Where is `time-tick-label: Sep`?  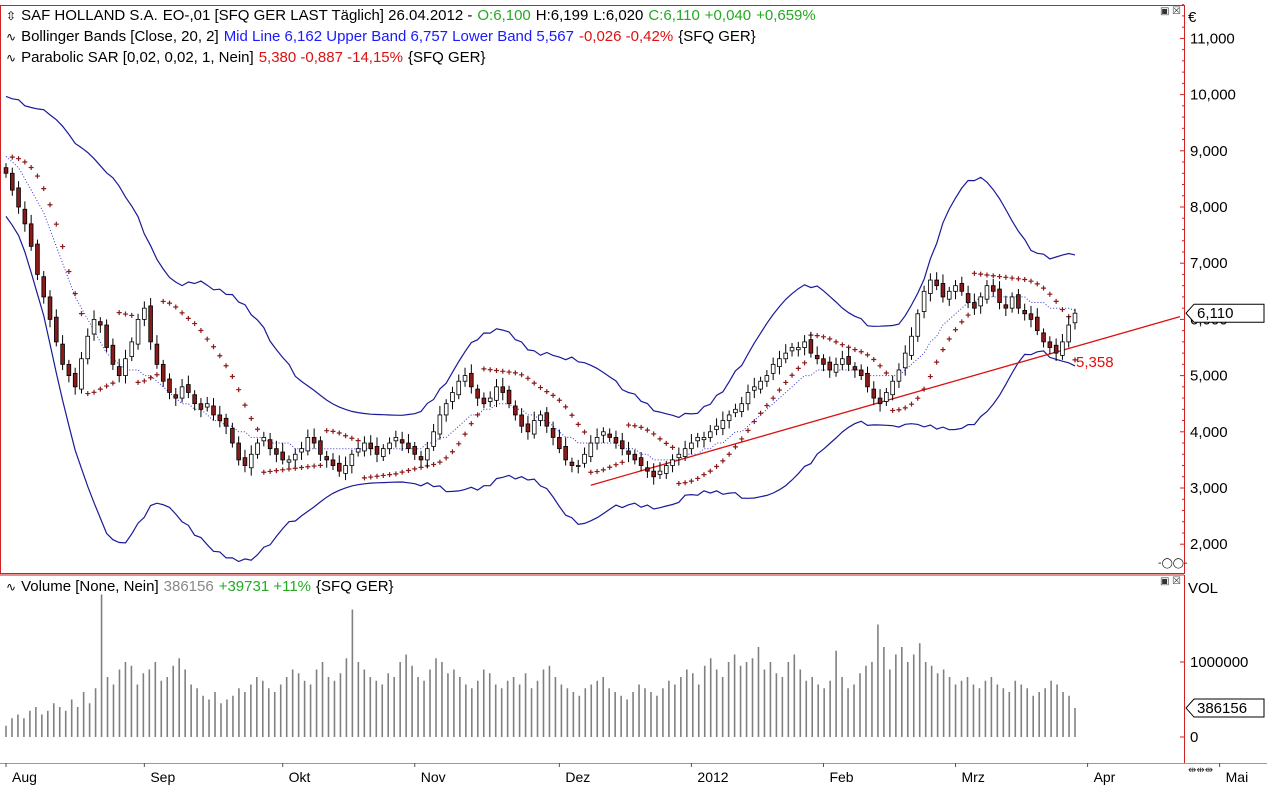
time-tick-label: Sep is located at coordinates (162, 777).